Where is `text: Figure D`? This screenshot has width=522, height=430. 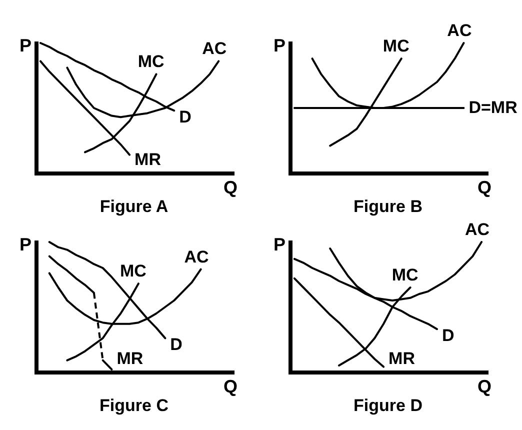 text: Figure D is located at coordinates (388, 405).